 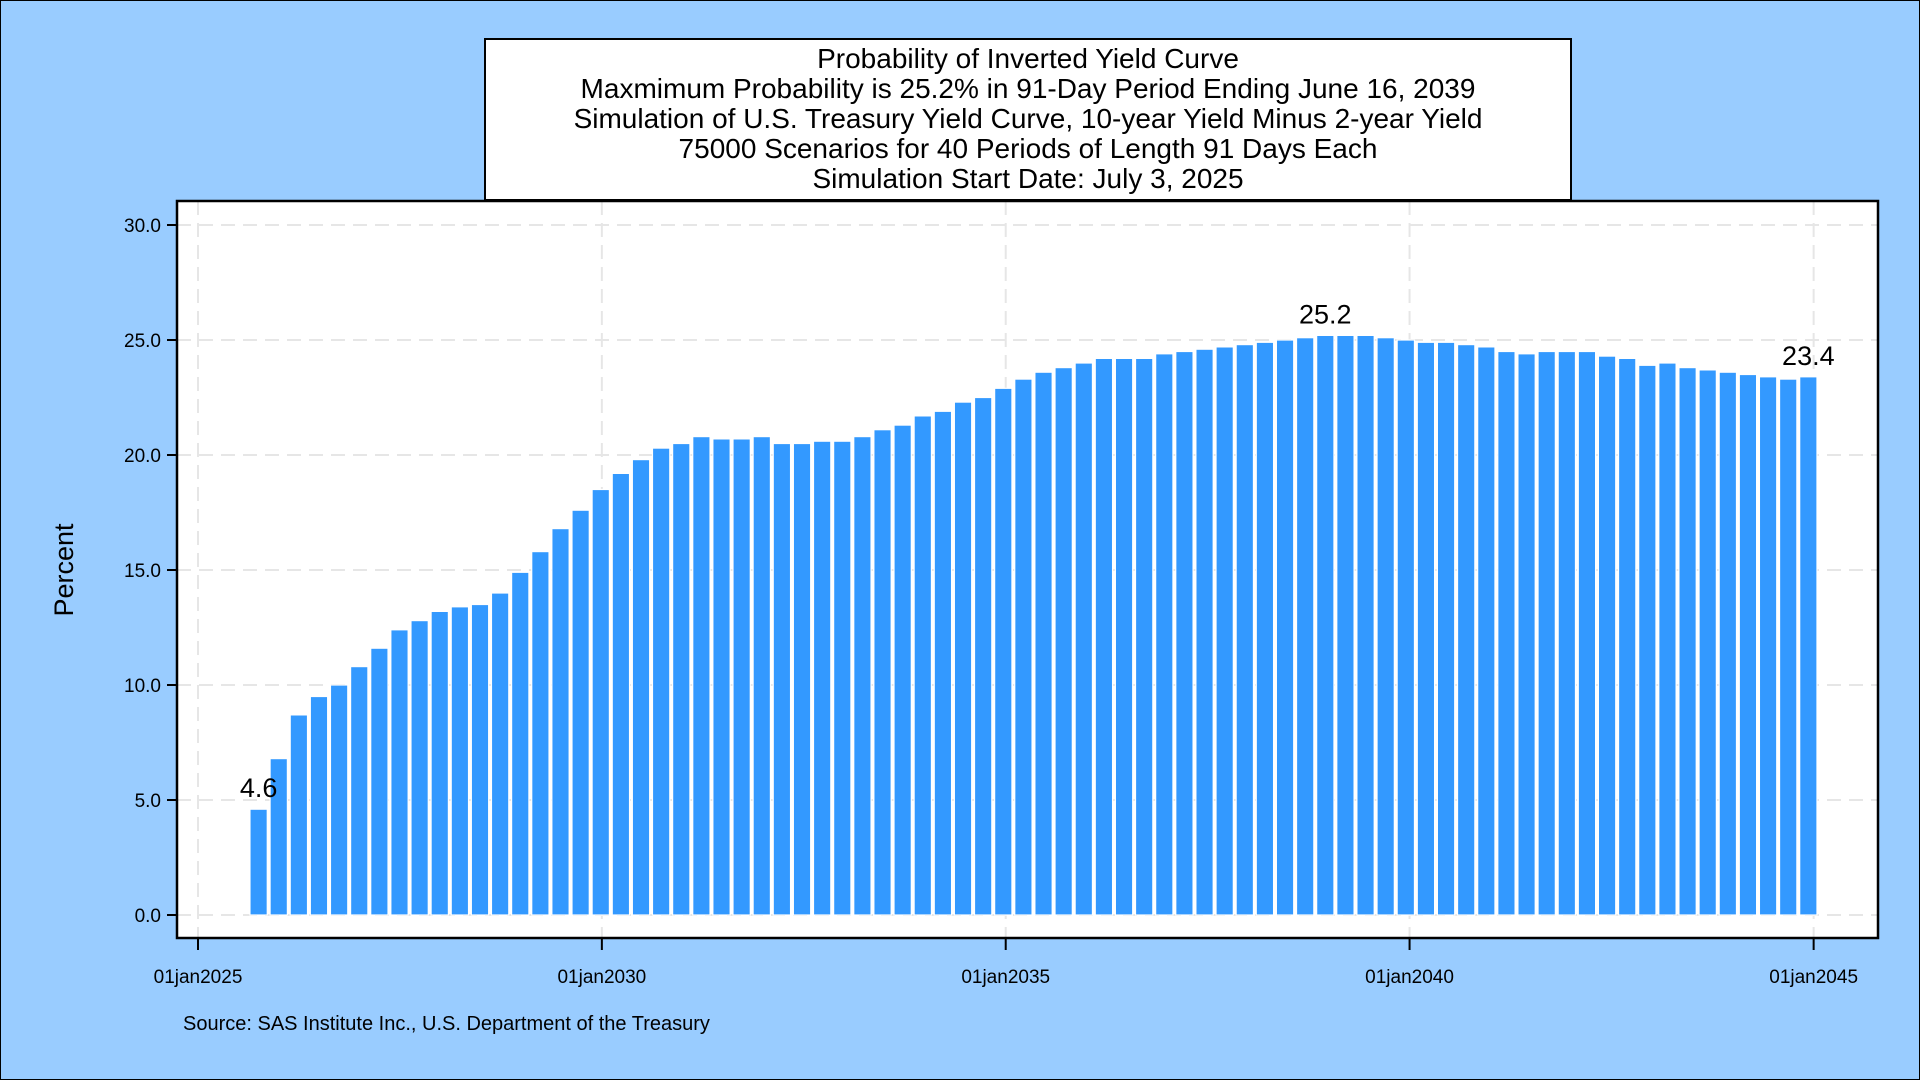 I want to click on data-label: 25.2, so click(x=1325, y=314).